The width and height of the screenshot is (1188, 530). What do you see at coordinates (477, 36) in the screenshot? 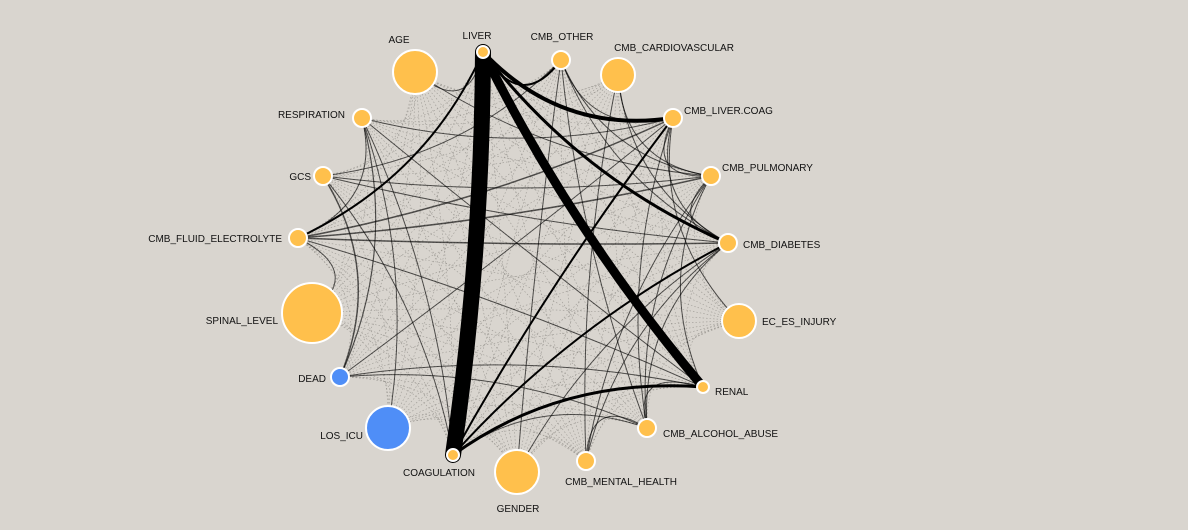
I see `label-liver: LIVER` at bounding box center [477, 36].